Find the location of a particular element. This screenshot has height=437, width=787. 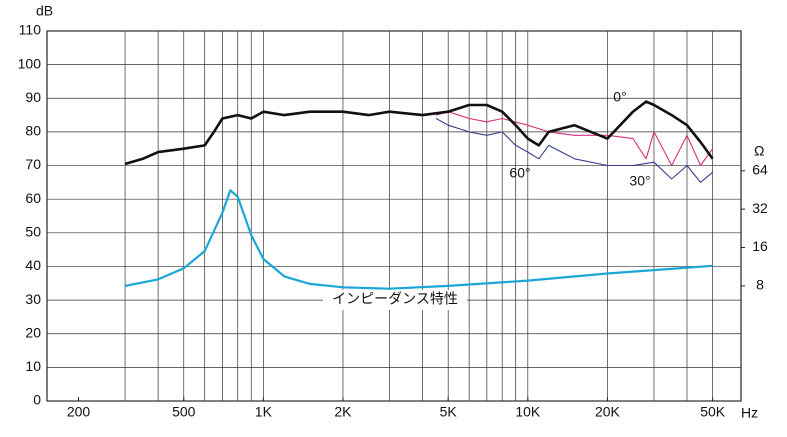

y-tick-label: 40 is located at coordinates (33, 265).